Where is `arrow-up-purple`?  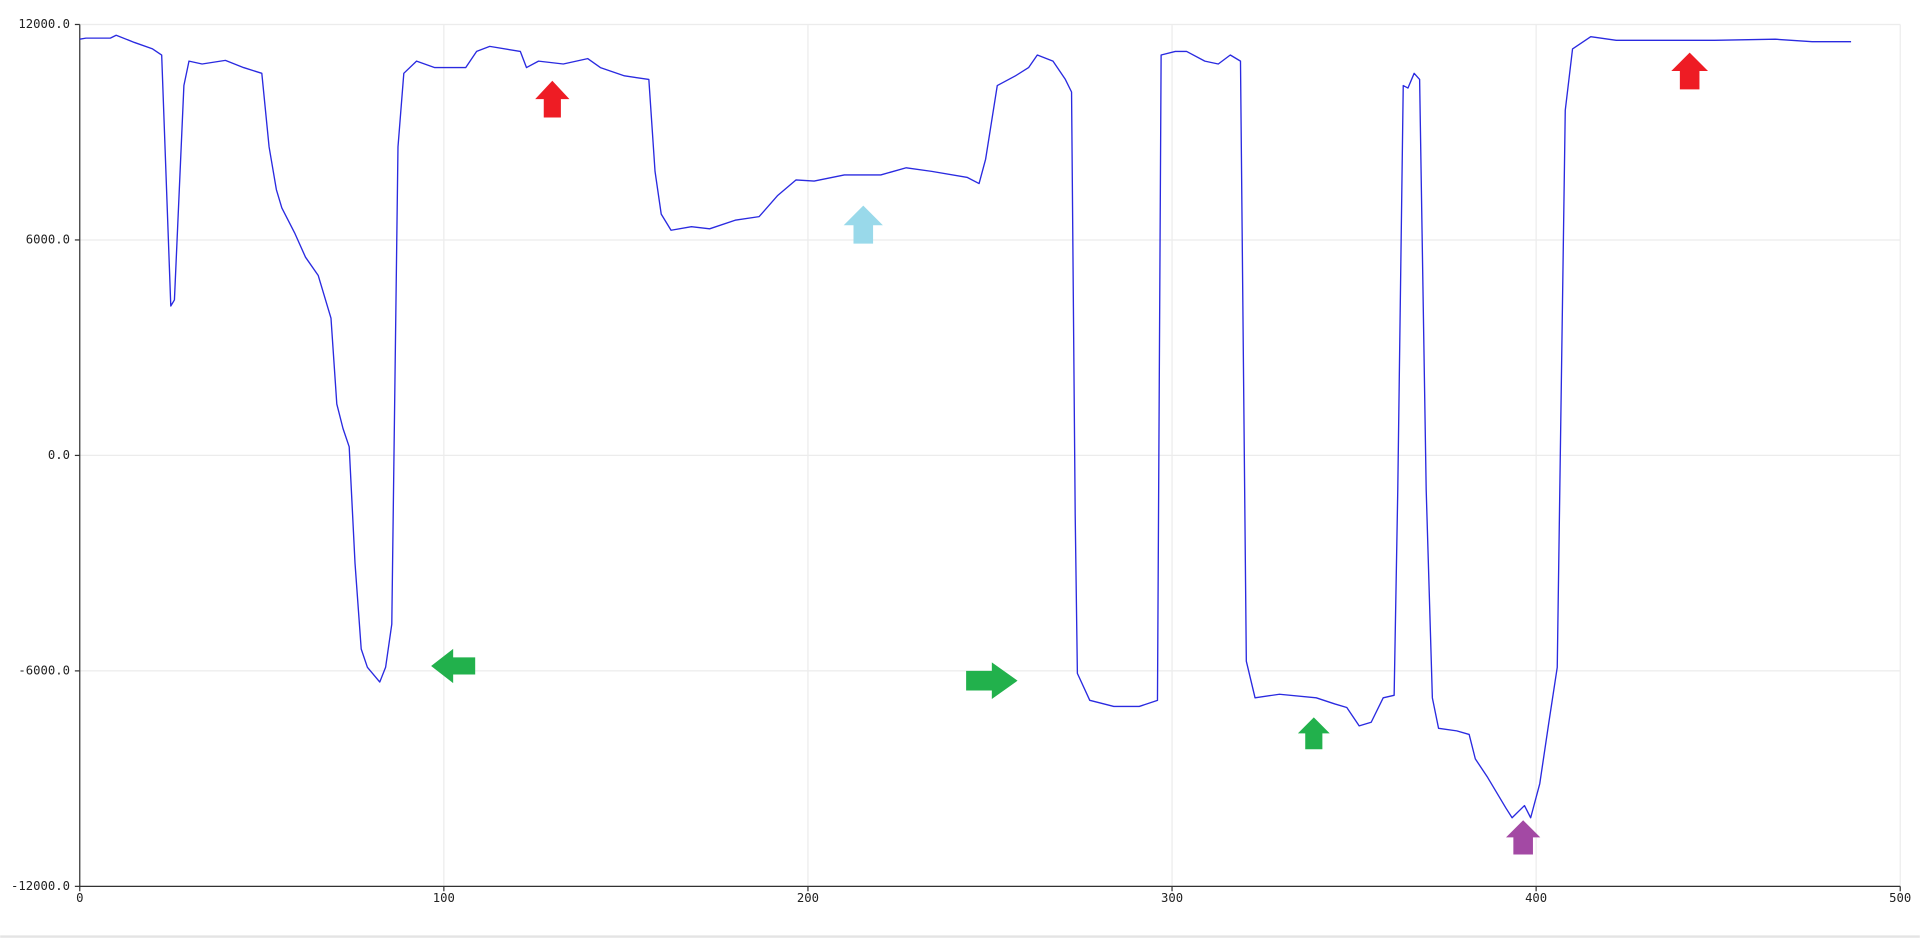
arrow-up-purple is located at coordinates (1523, 837).